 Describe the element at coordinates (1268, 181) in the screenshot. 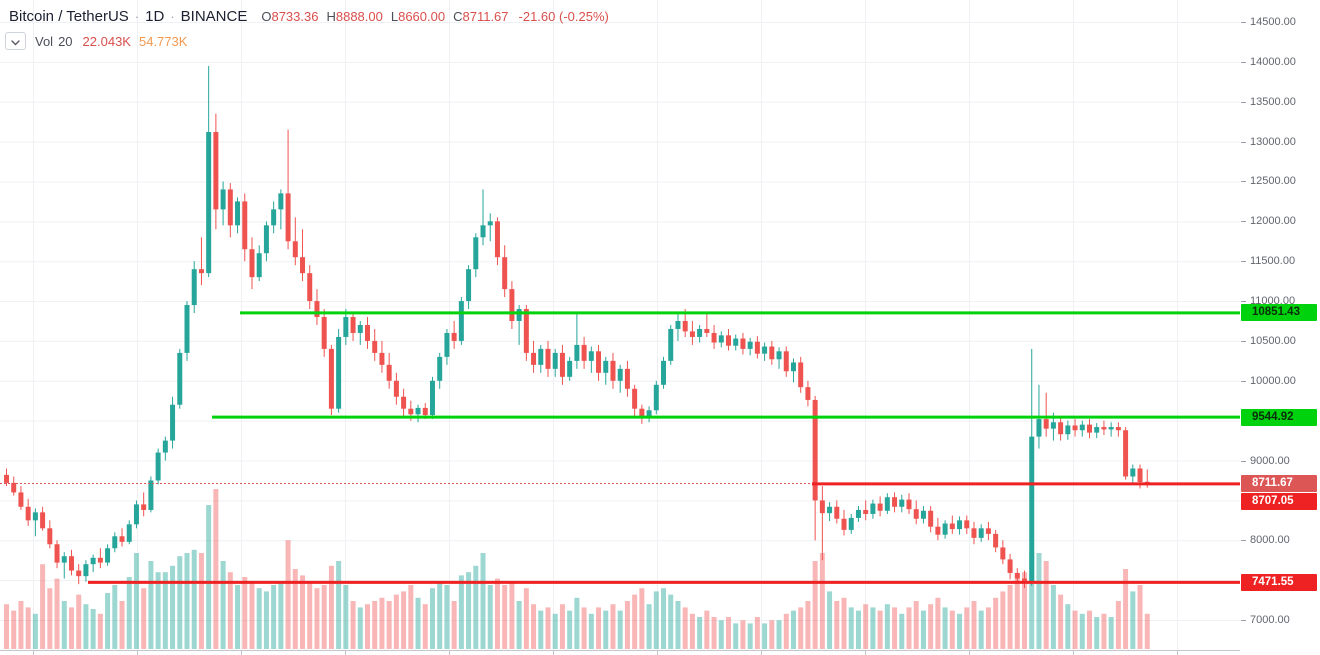

I see `price-tick-label: 12500.00` at that location.